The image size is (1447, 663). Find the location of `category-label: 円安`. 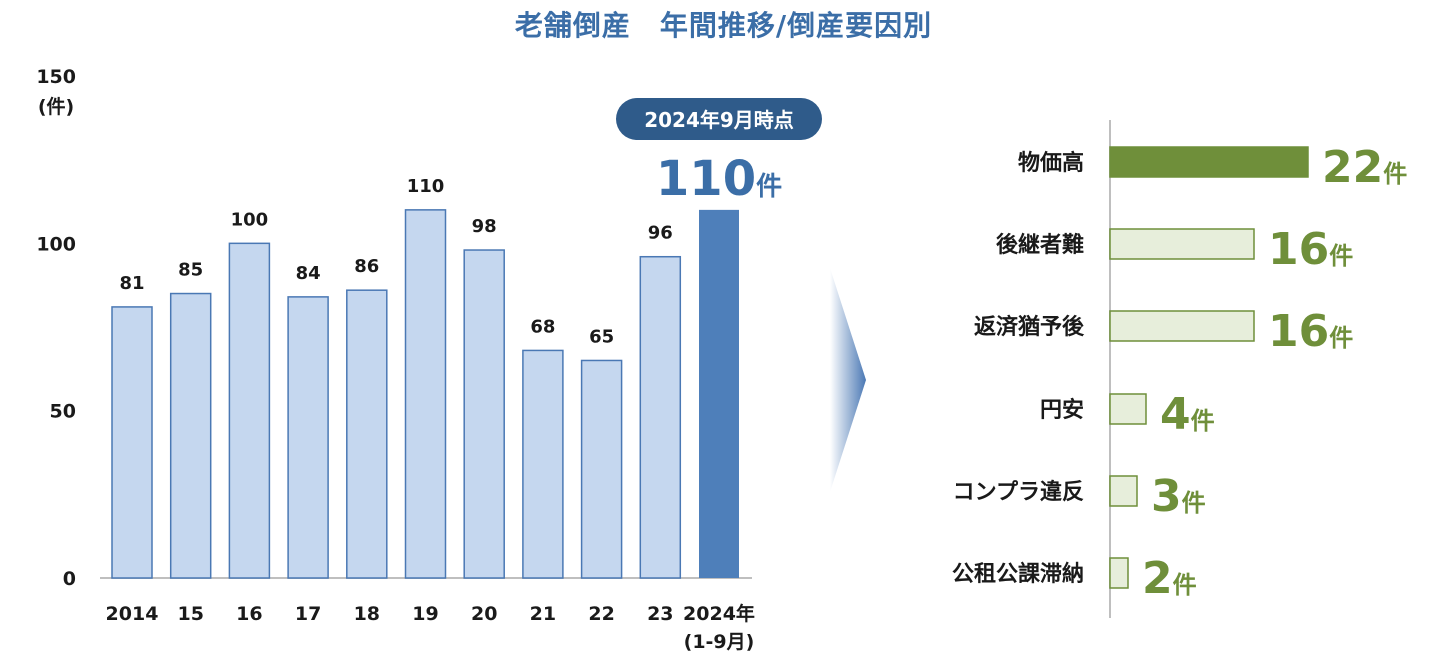

category-label: 円安 is located at coordinates (1062, 410).